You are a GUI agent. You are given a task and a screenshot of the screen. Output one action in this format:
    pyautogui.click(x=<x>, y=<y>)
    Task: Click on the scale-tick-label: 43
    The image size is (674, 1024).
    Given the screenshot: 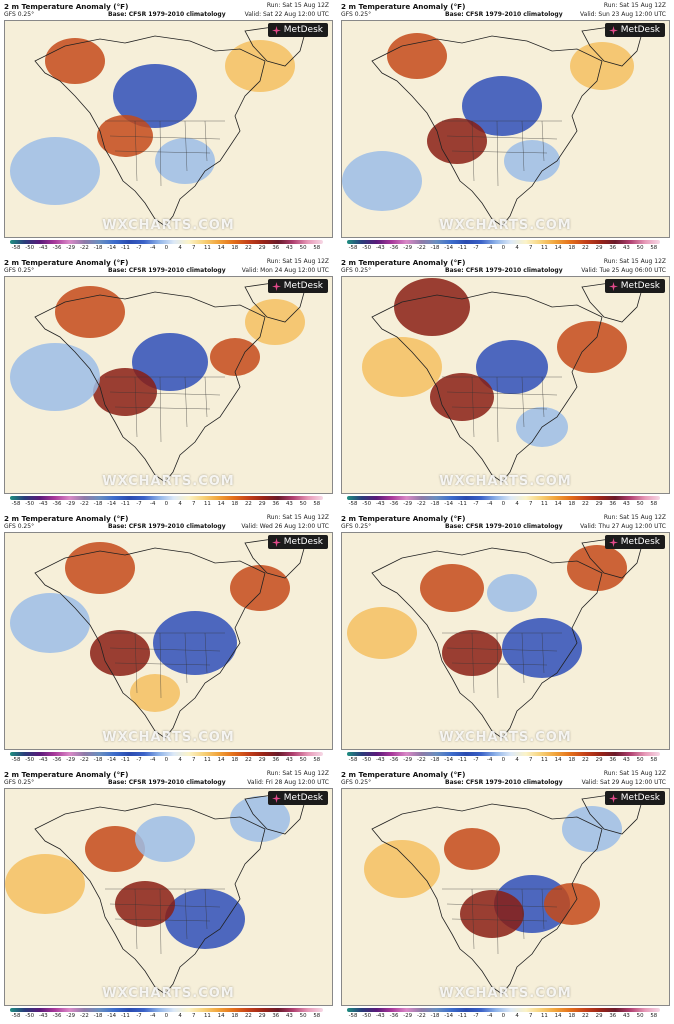 What is the action you would take?
    pyautogui.click(x=626, y=504)
    